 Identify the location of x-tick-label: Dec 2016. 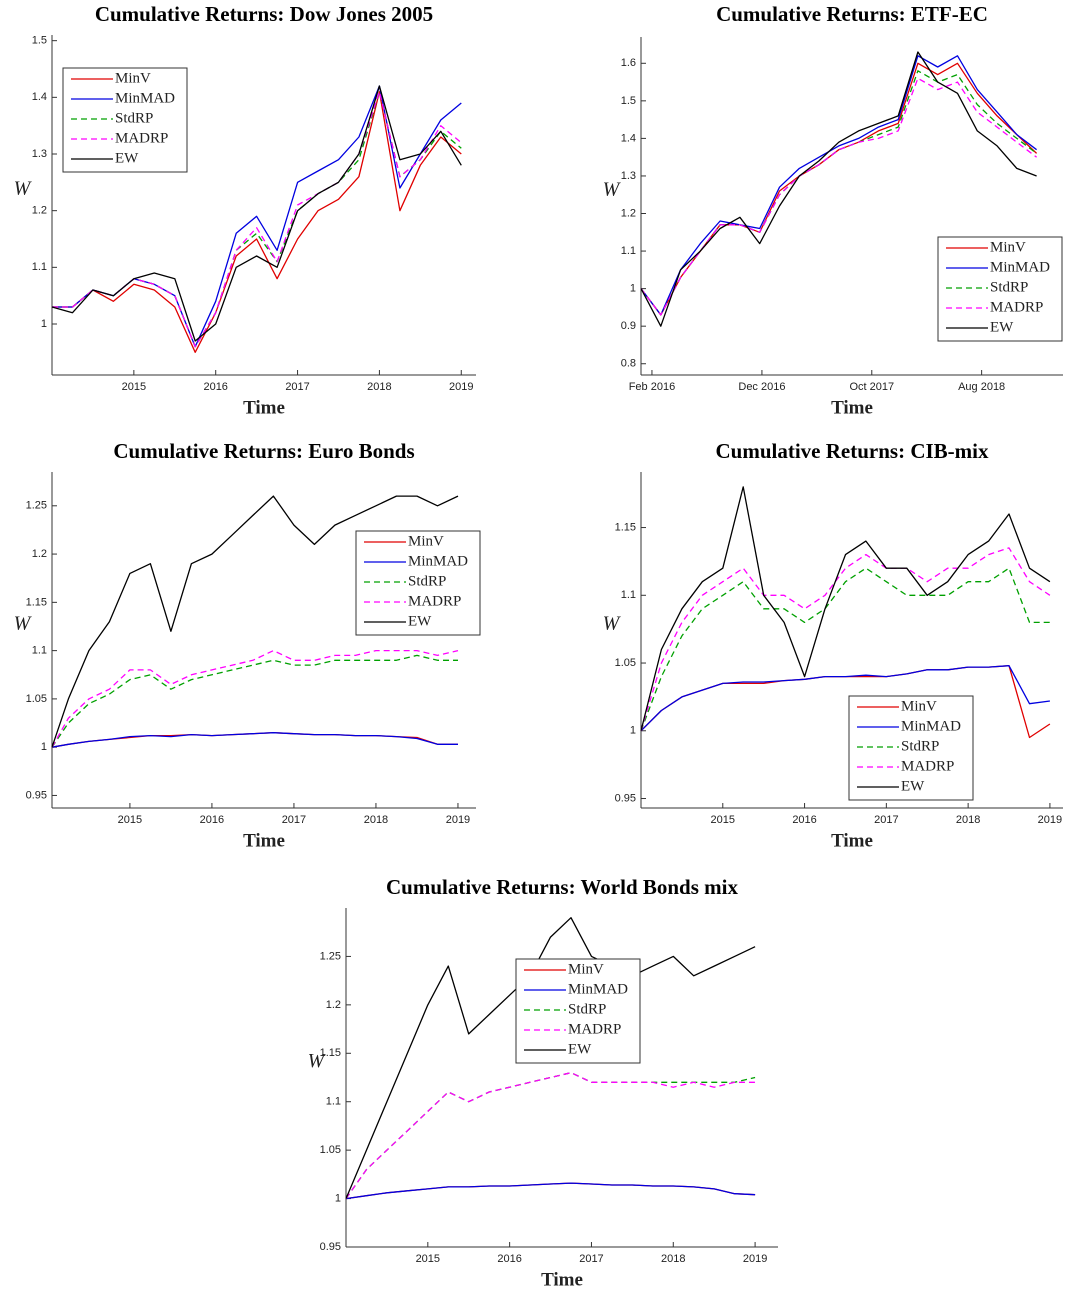
(761, 387).